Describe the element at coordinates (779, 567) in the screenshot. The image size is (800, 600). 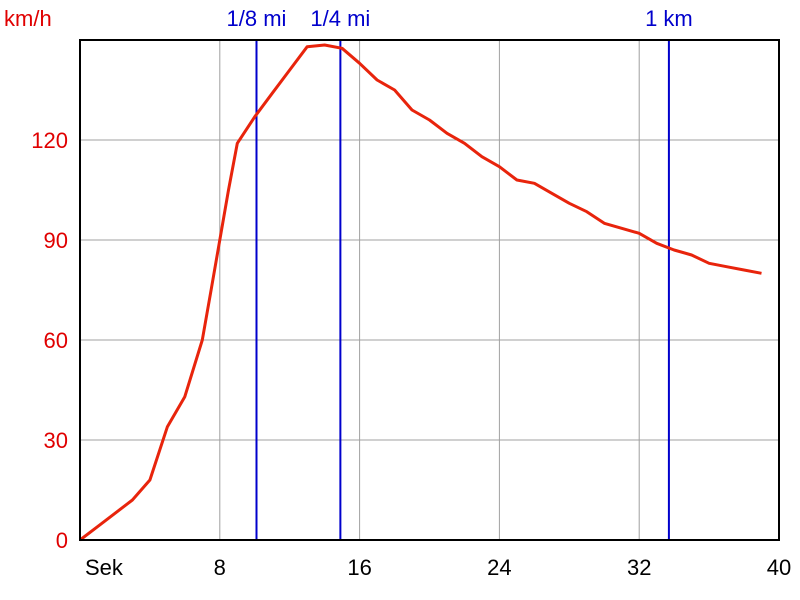
I see `x-tick-label: 40` at that location.